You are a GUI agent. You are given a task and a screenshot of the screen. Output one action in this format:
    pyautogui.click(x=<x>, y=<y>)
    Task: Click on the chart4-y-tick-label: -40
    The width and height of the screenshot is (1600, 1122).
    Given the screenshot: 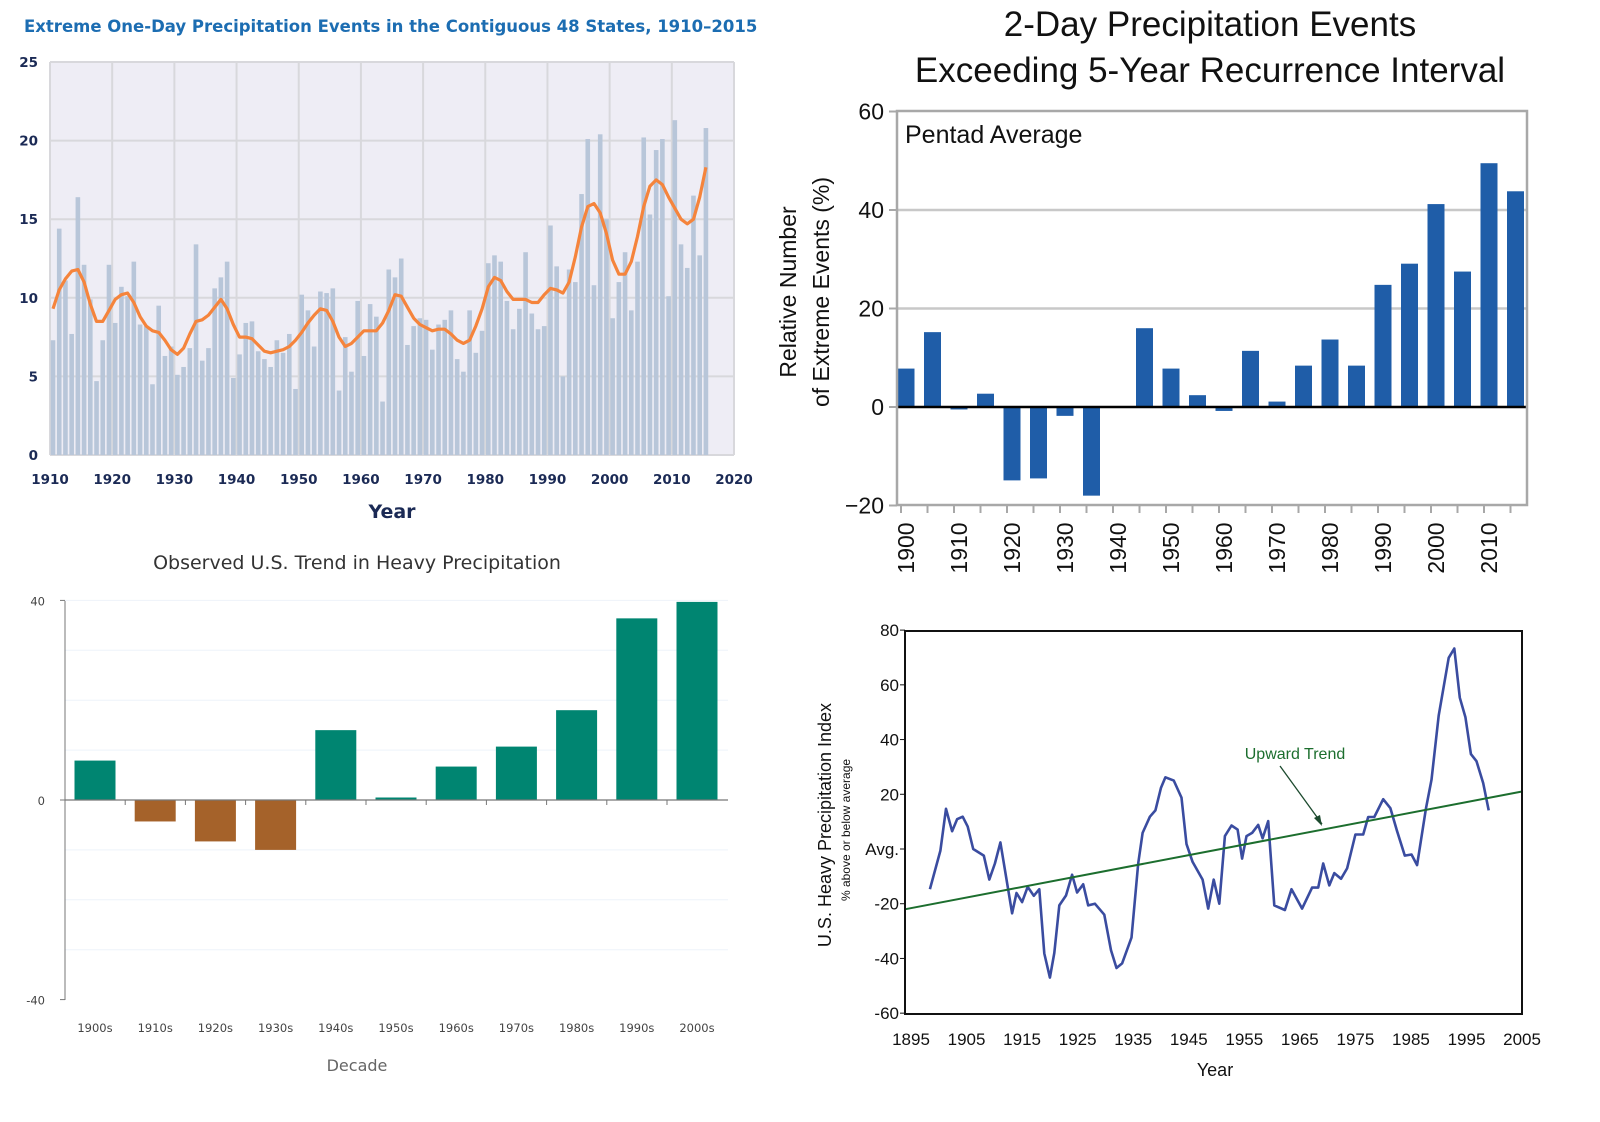 What is the action you would take?
    pyautogui.click(x=886, y=958)
    